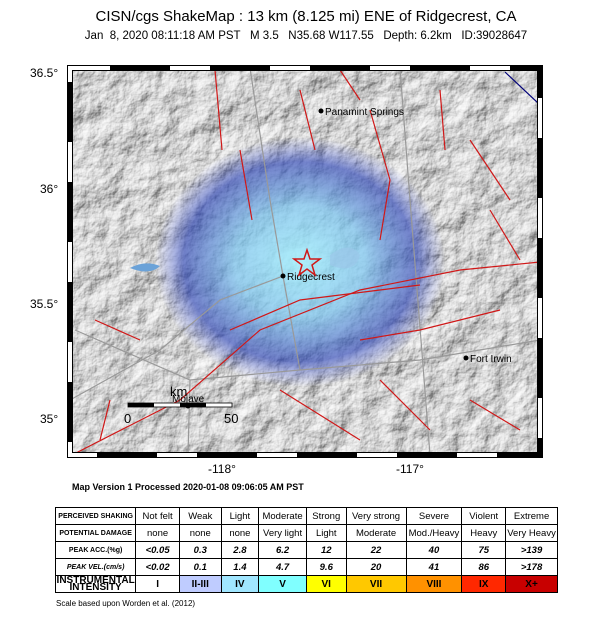 The image size is (612, 634). I want to click on lat-label: 35.5°, so click(44, 304).